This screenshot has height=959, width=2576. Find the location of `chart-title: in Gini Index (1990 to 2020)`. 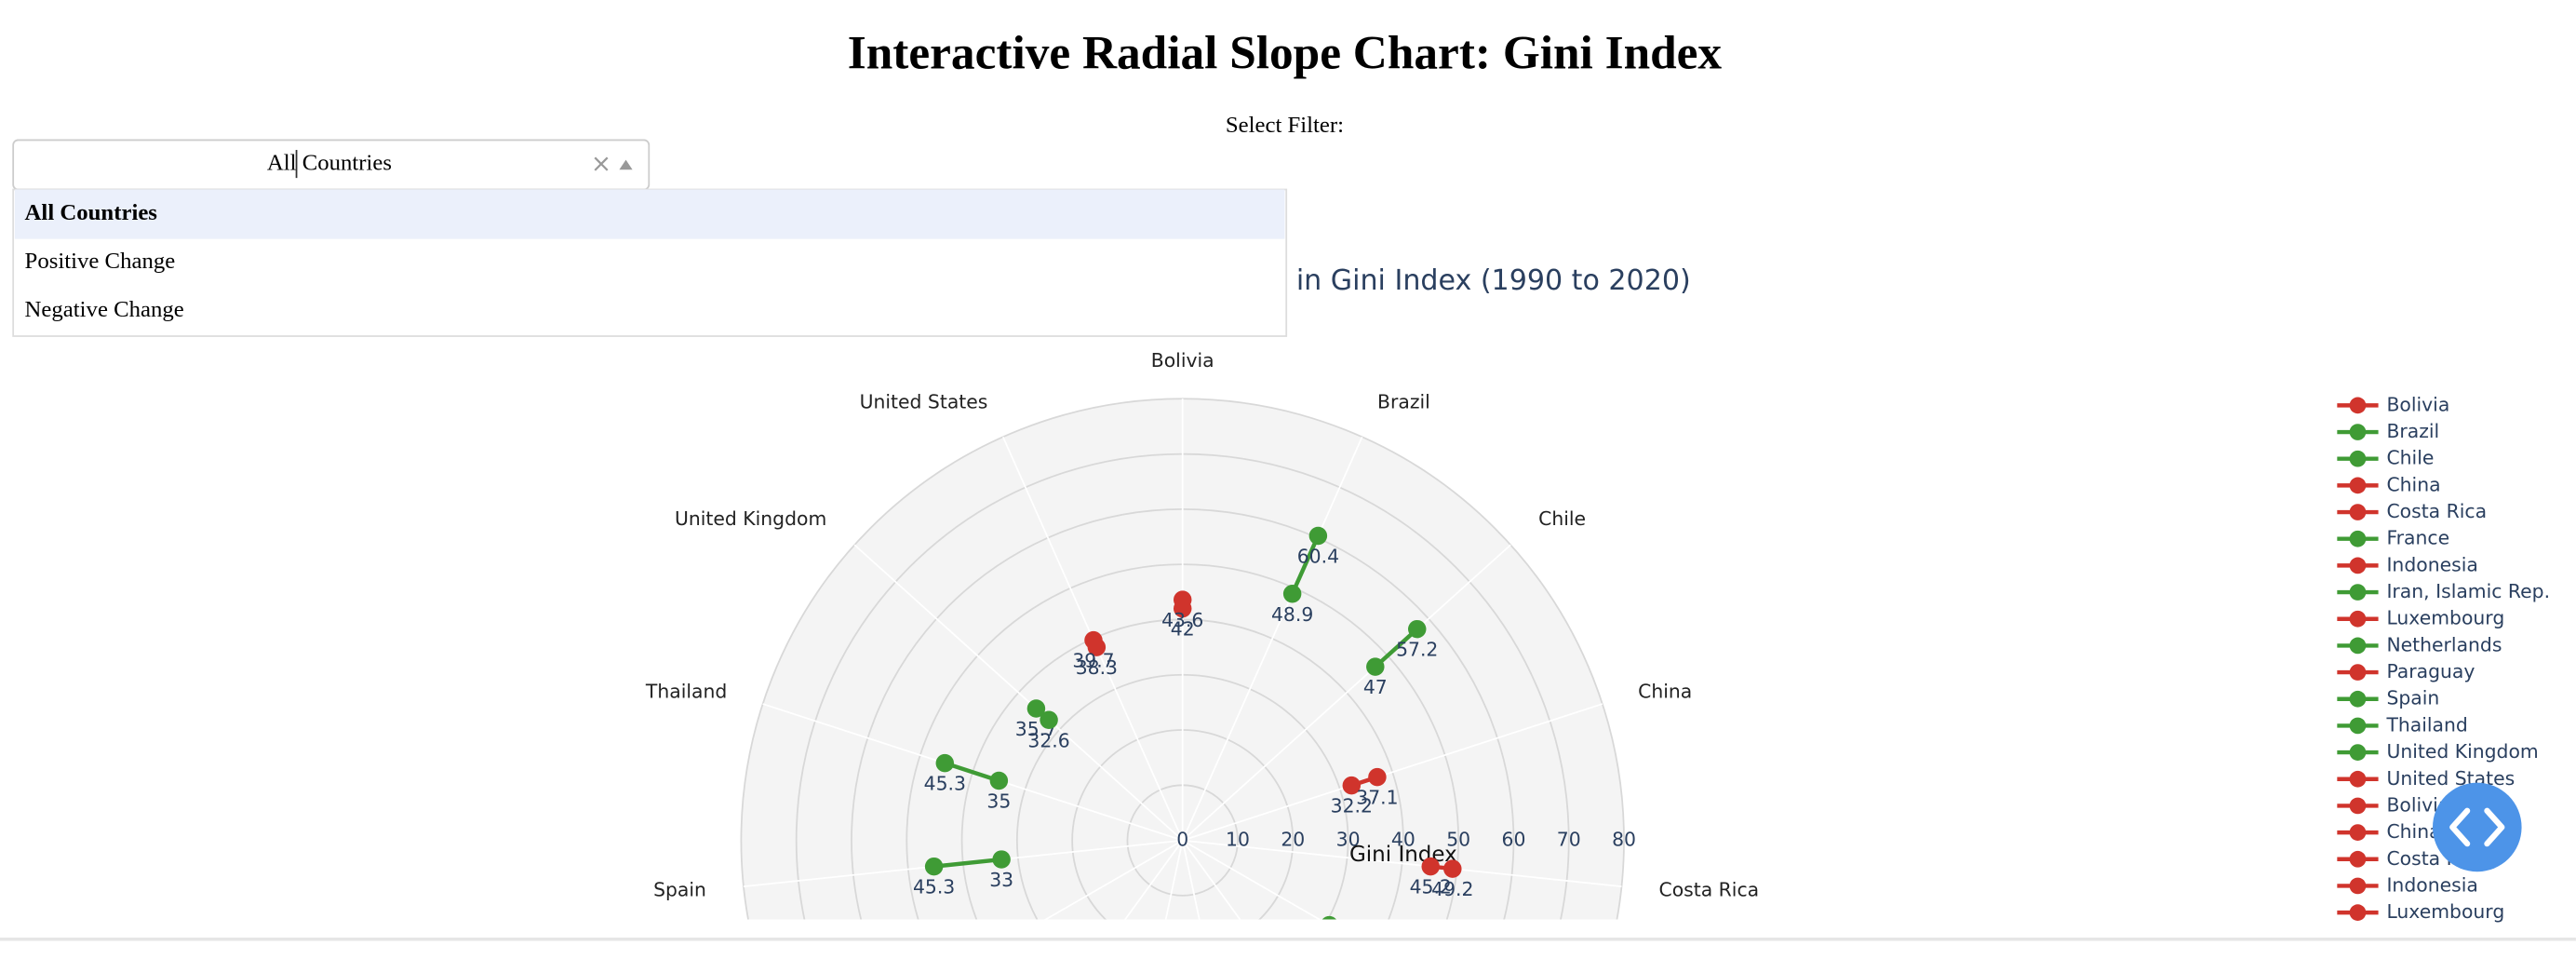

chart-title: in Gini Index (1990 to 2020) is located at coordinates (1493, 280).